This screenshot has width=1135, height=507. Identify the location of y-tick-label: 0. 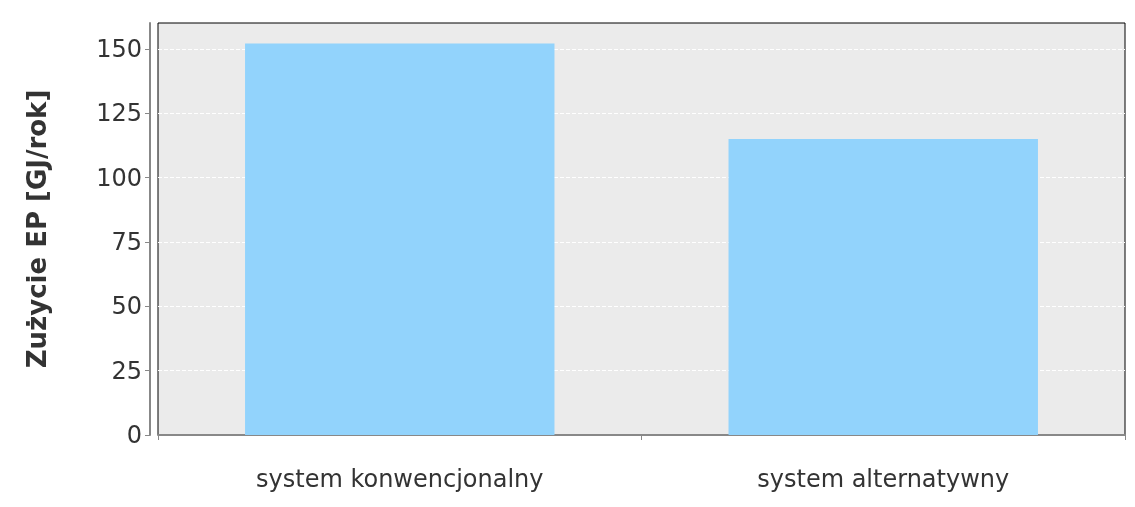
(134, 435).